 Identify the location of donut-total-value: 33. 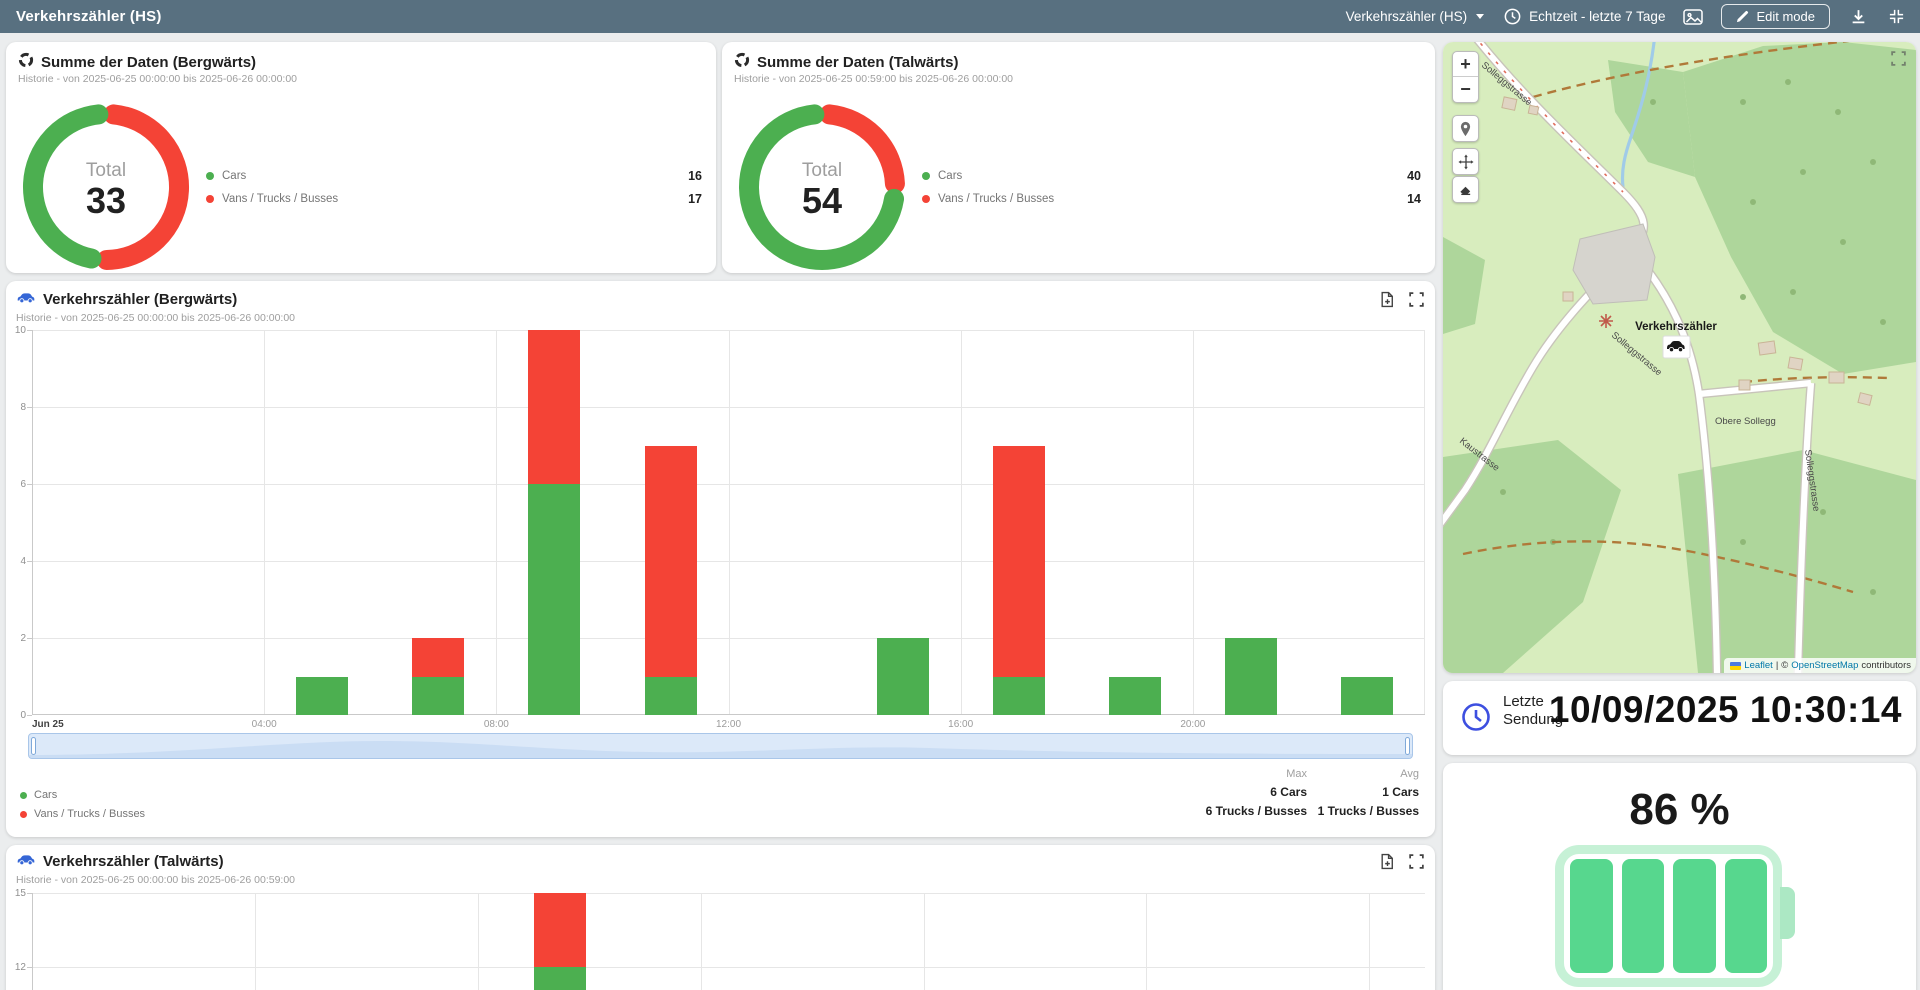
(106, 200).